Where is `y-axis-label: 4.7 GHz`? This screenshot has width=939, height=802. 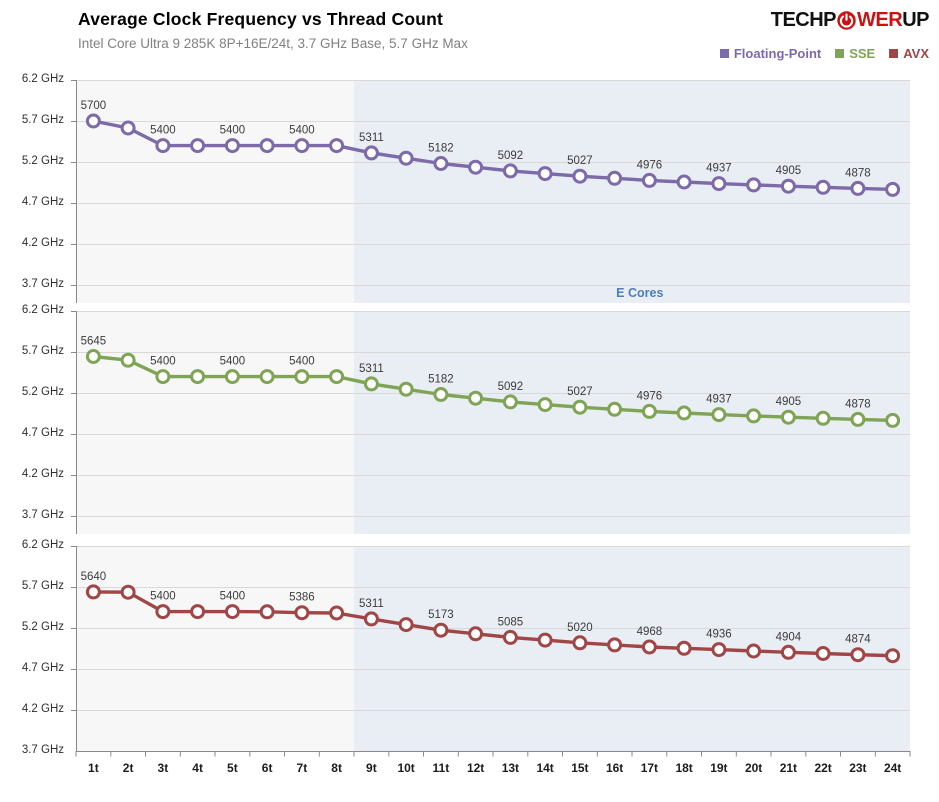
y-axis-label: 4.7 GHz is located at coordinates (42, 433).